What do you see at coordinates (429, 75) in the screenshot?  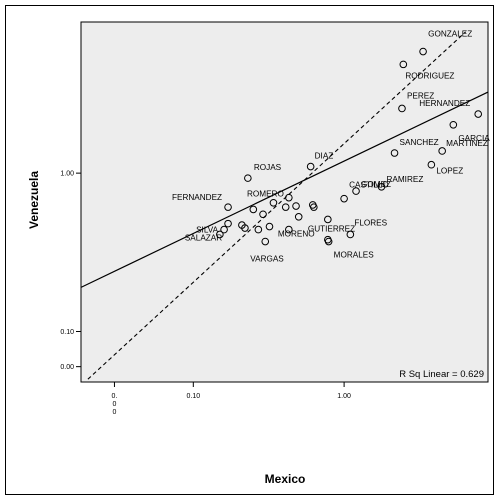 I see `point-label: RODRIGUEZ` at bounding box center [429, 75].